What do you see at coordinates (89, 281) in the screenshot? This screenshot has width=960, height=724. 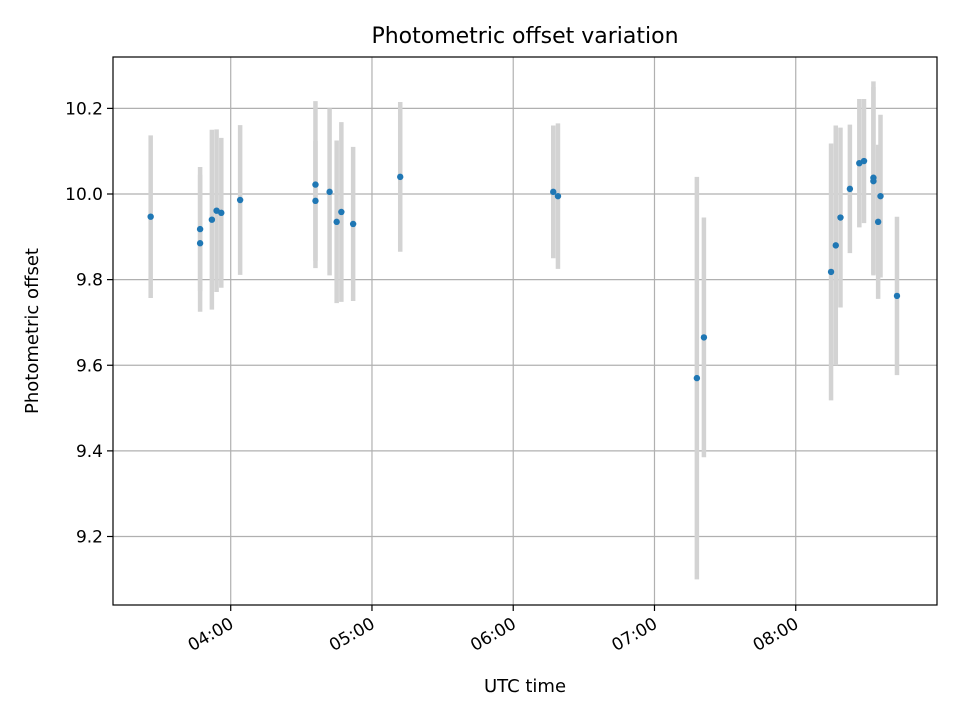 I see `y-tick-label: 9.8` at bounding box center [89, 281].